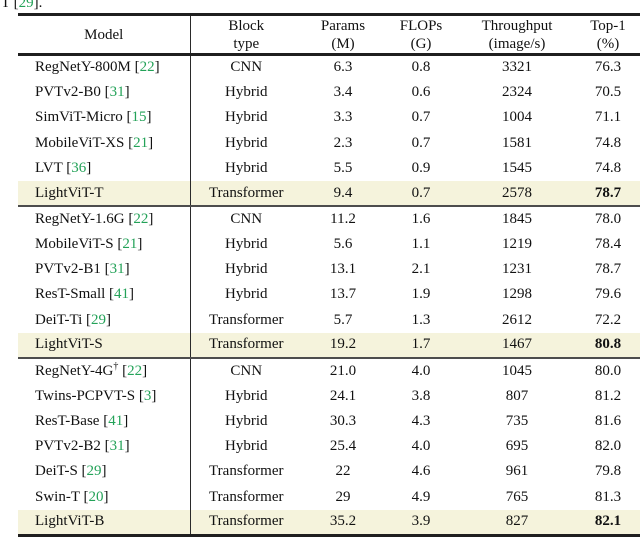  Describe the element at coordinates (421, 167) in the screenshot. I see `flops-cell: 0.9` at that location.